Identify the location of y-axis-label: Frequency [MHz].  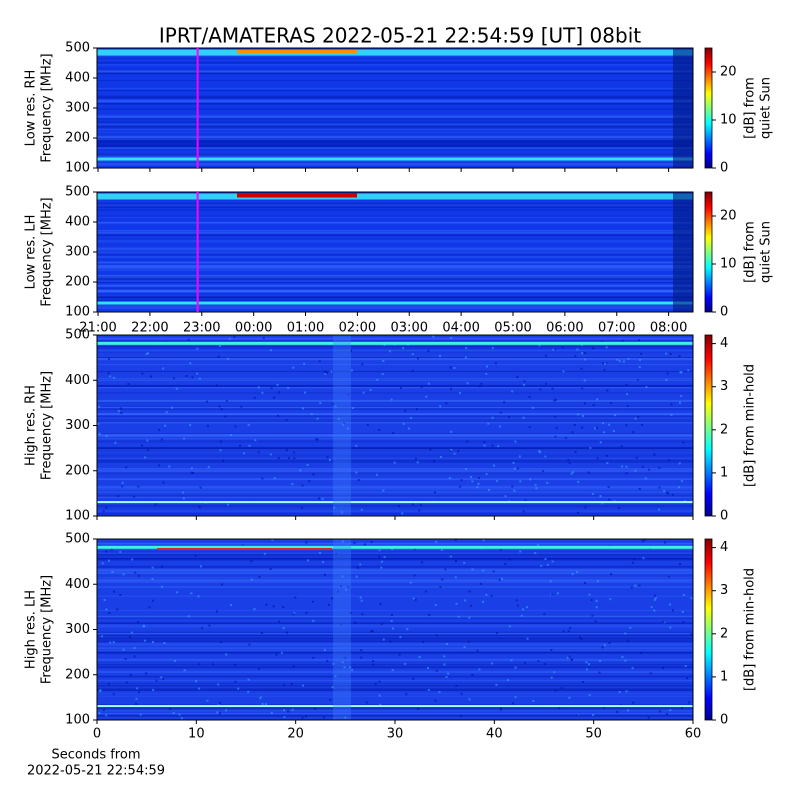
(47, 251).